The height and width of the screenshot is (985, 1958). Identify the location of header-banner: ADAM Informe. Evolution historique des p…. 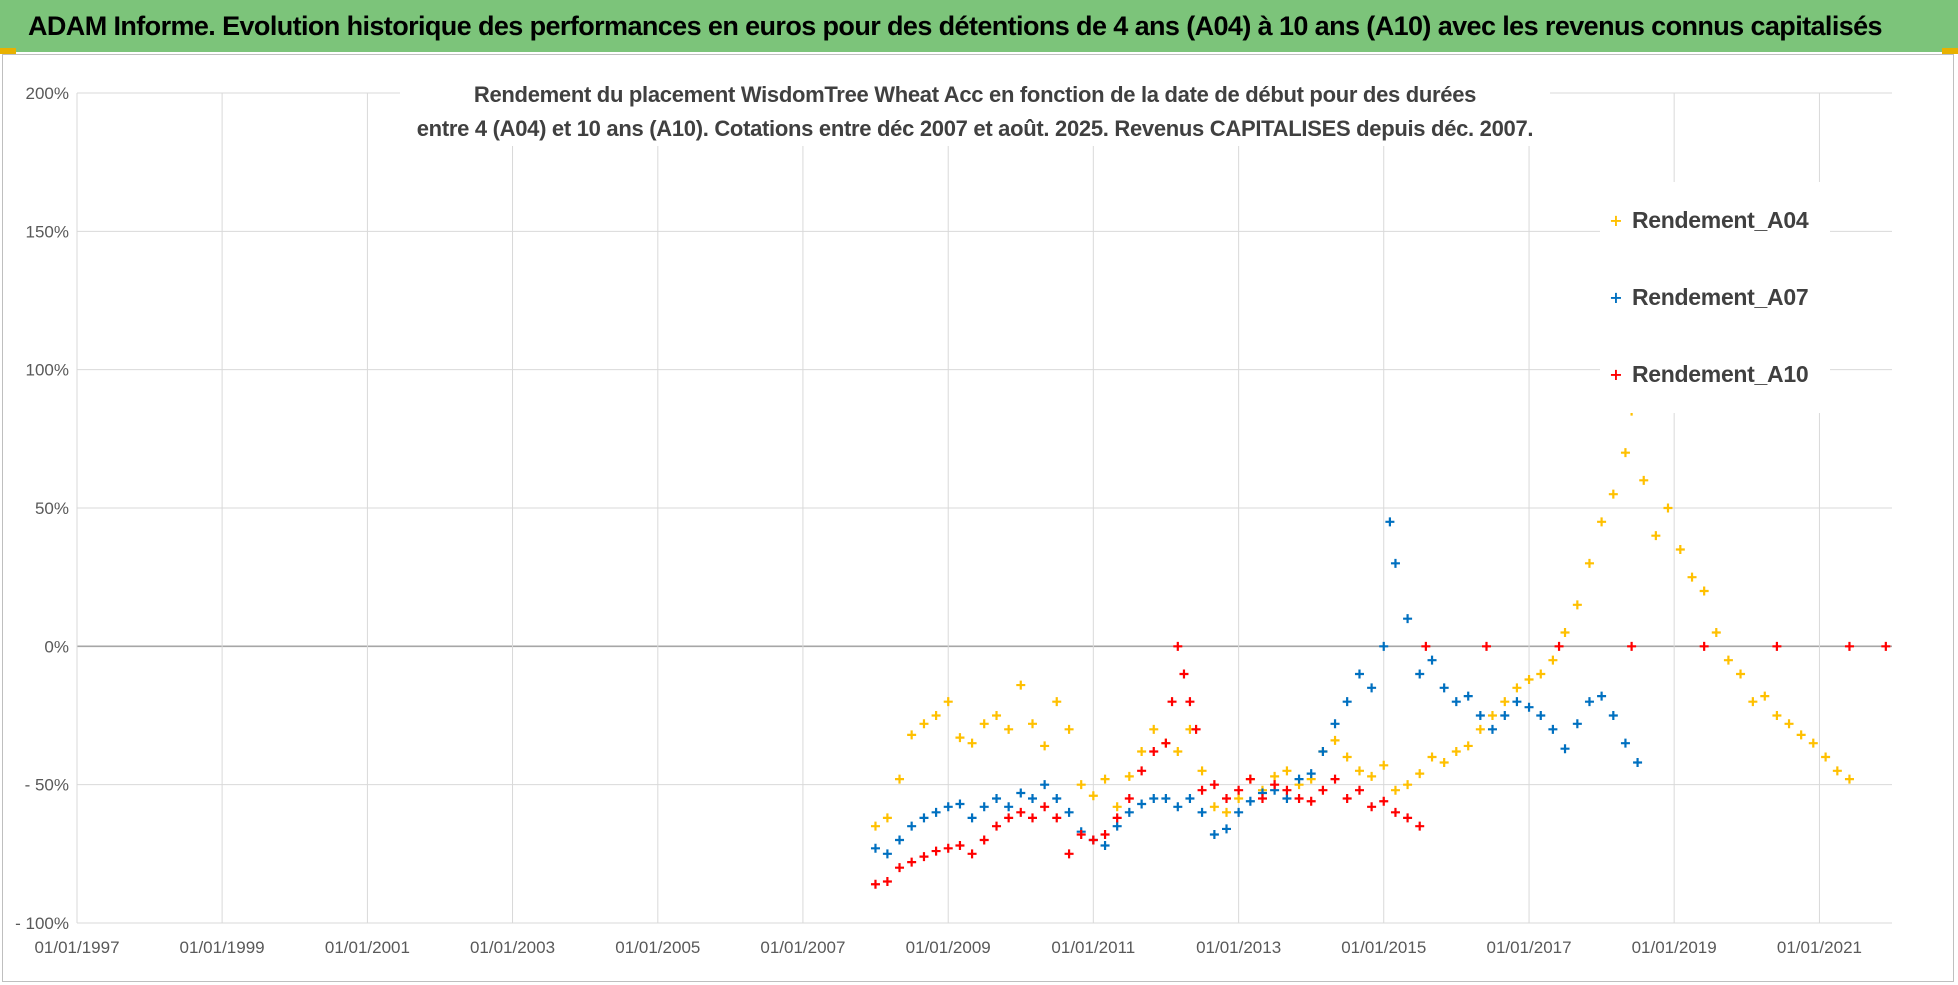
(979, 26).